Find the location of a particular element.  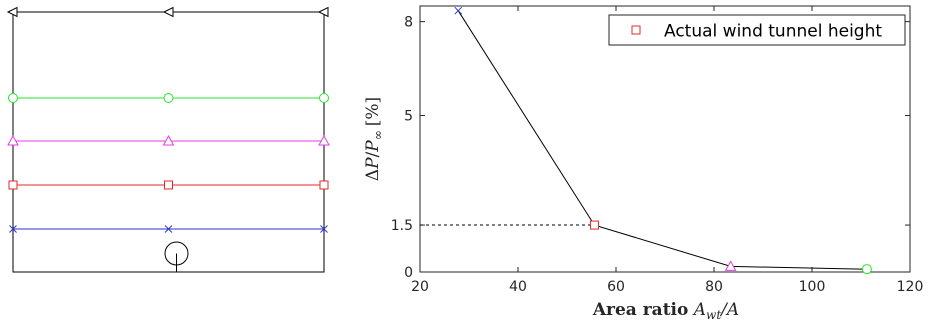

x-axis-label: Area ratio Awt/A is located at coordinates (665, 310).